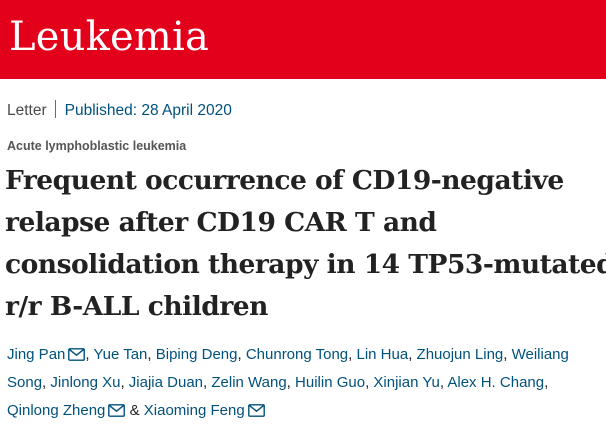 The width and height of the screenshot is (606, 426). What do you see at coordinates (306, 411) in the screenshot?
I see `author-line-3: Qinlong Zheng & Xiaoming Feng` at bounding box center [306, 411].